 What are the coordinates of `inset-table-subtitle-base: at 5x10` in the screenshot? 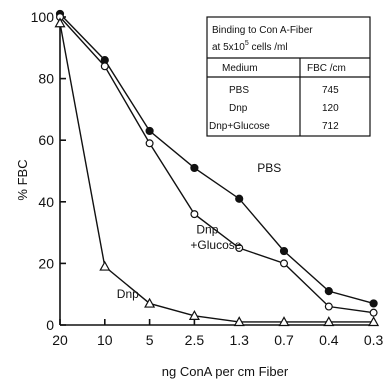 It's located at (228, 47).